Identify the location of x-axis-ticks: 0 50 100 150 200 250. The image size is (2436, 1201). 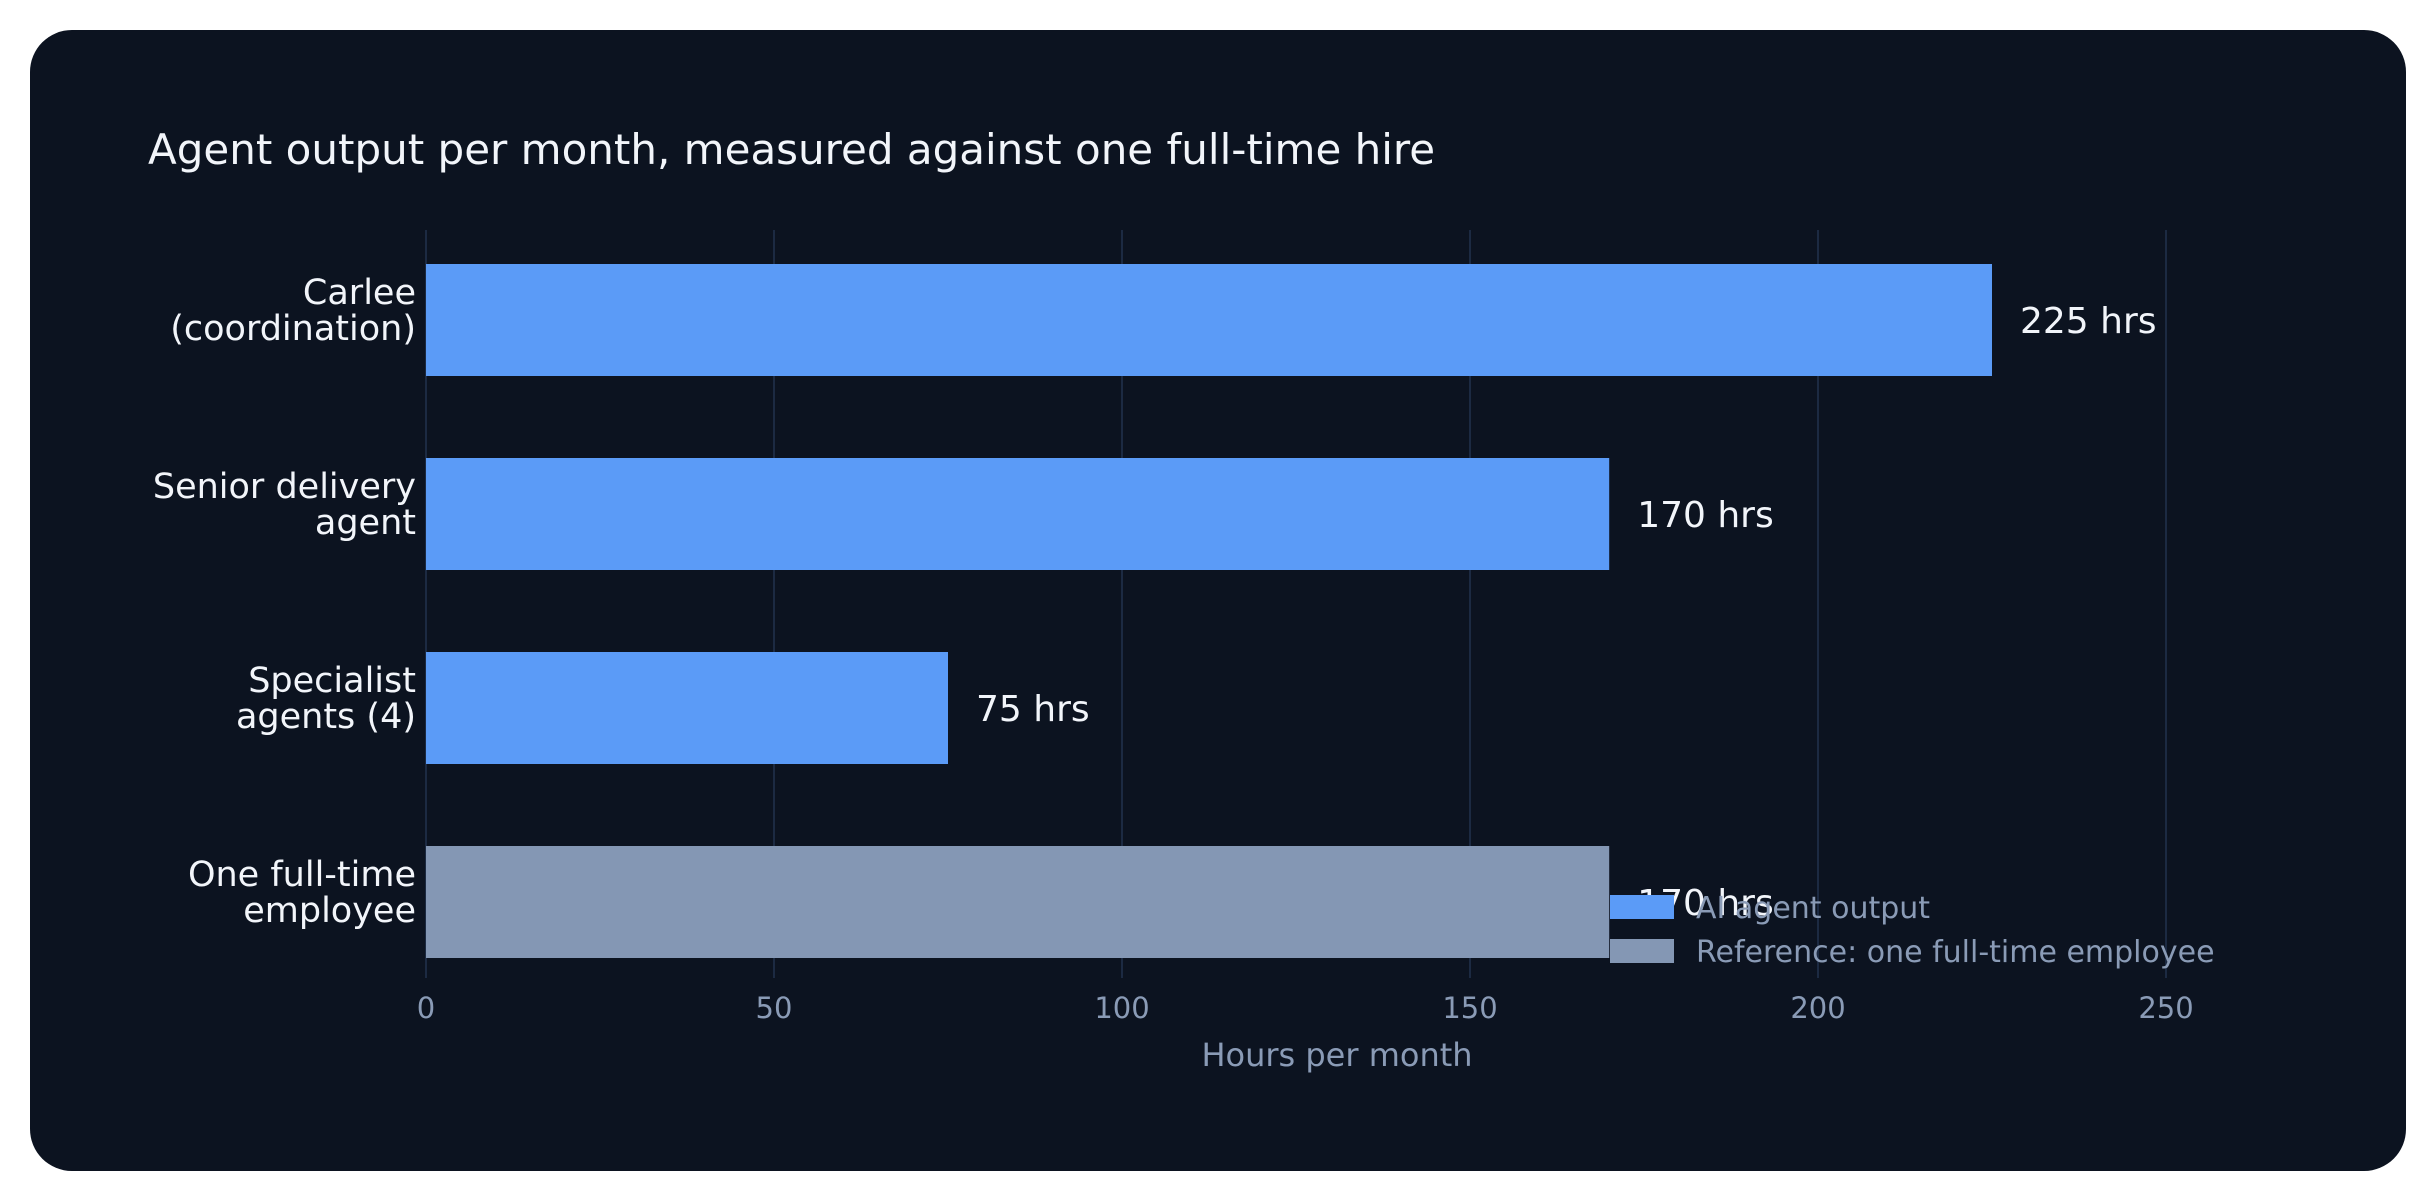
(1305, 1008).